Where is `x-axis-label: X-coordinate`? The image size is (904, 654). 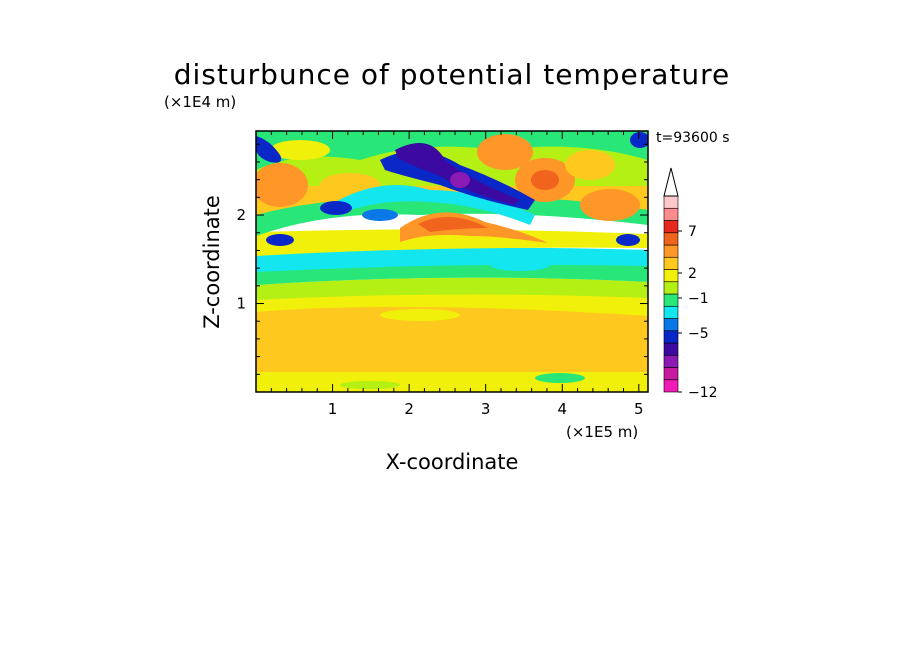
x-axis-label: X-coordinate is located at coordinates (452, 462).